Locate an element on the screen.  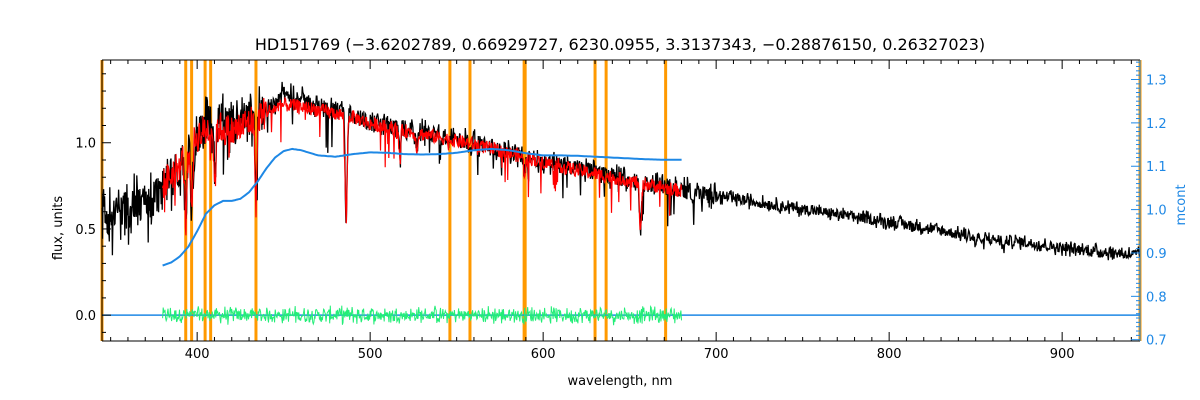
y2-tick-label: 0.7 is located at coordinates (1156, 341).